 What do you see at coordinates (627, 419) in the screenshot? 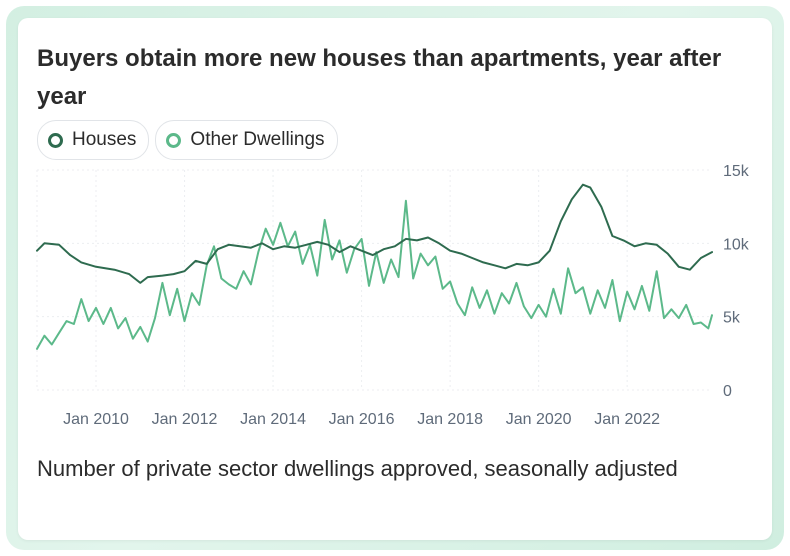
I see `x-tick-label: Jan 2022` at bounding box center [627, 419].